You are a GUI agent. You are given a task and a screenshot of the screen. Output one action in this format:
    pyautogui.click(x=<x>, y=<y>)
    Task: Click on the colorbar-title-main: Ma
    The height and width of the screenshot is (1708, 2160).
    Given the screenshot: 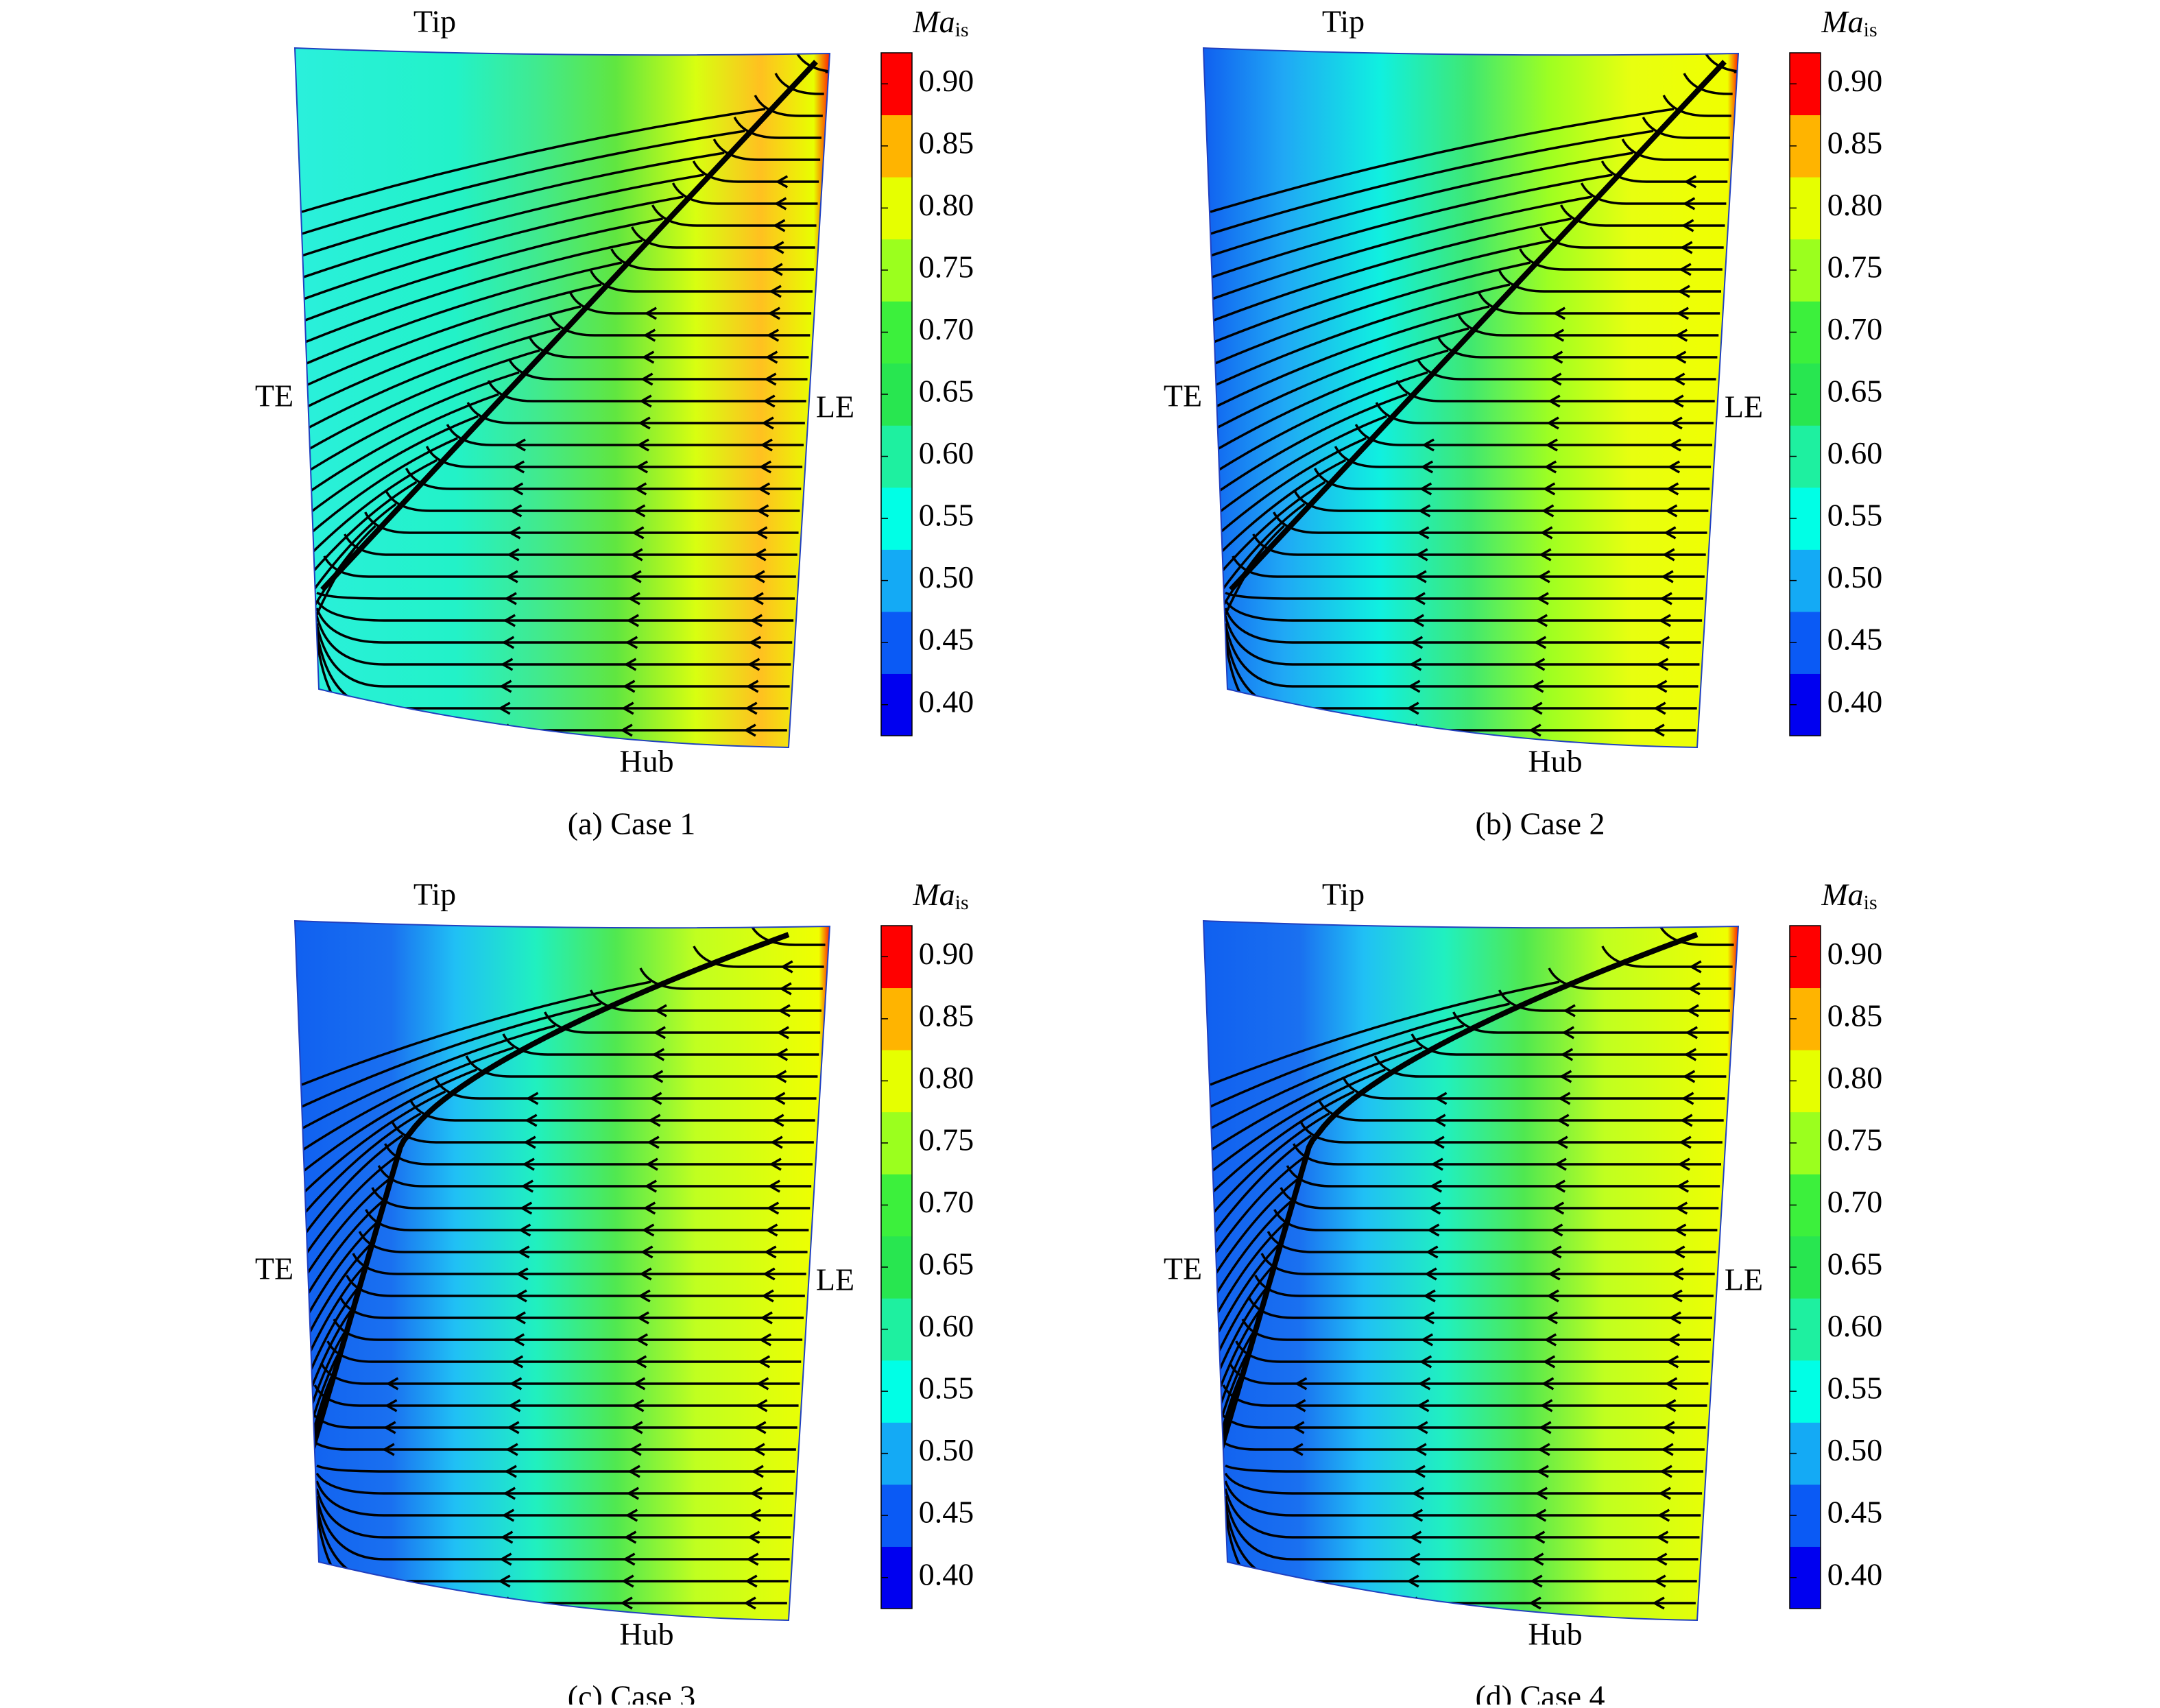 What is the action you would take?
    pyautogui.click(x=933, y=894)
    